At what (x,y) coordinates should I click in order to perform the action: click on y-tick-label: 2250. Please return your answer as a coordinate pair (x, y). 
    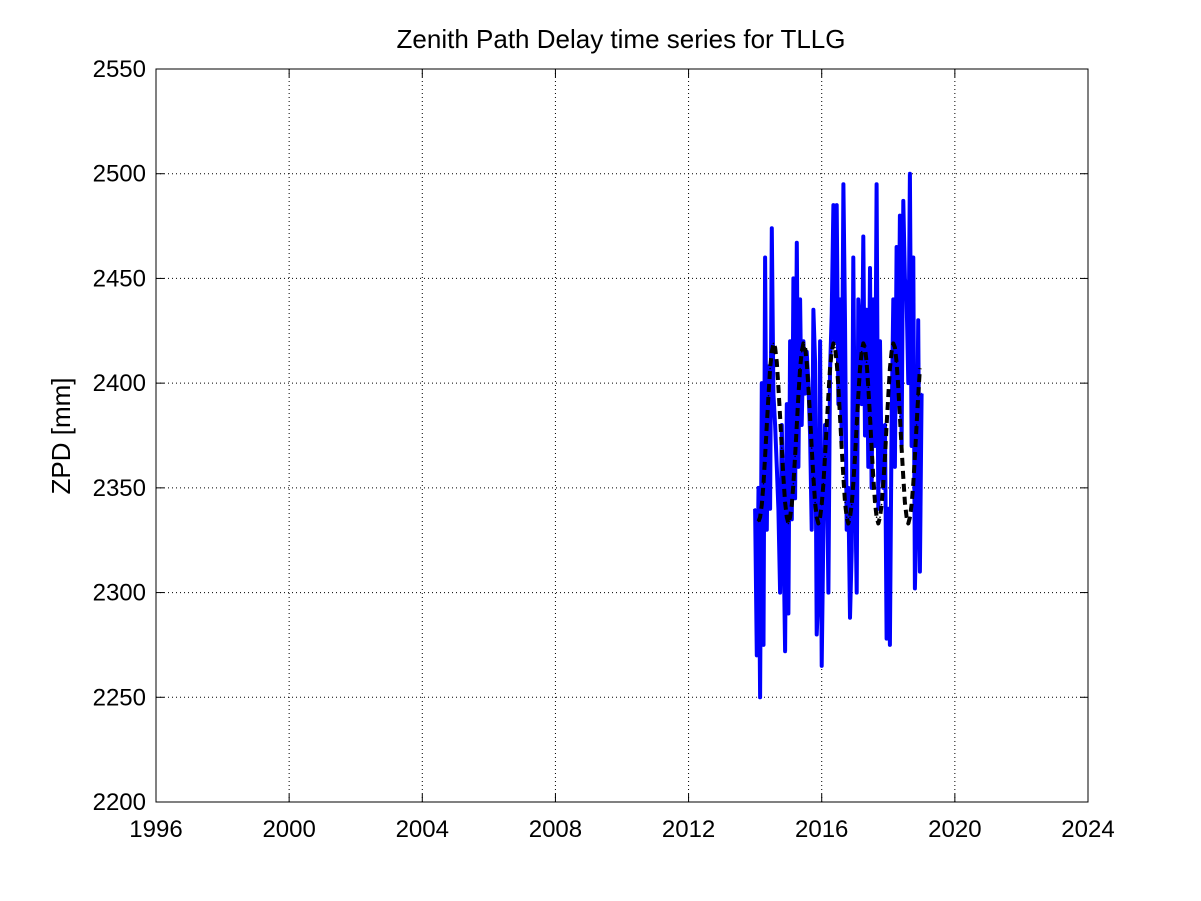
    Looking at the image, I should click on (119, 697).